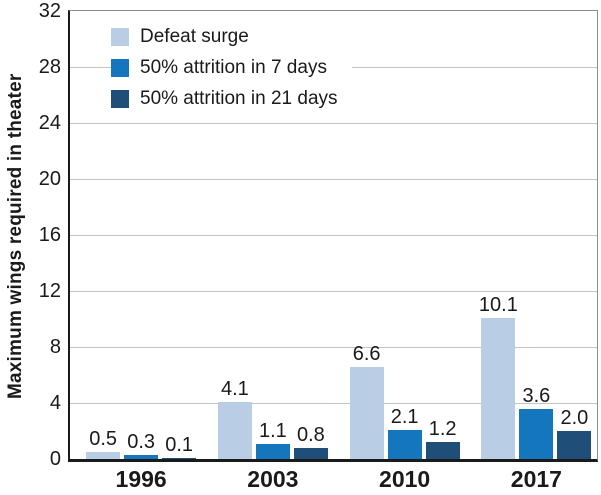 The image size is (601, 495). What do you see at coordinates (366, 353) in the screenshot?
I see `bar-value-label: 6.6` at bounding box center [366, 353].